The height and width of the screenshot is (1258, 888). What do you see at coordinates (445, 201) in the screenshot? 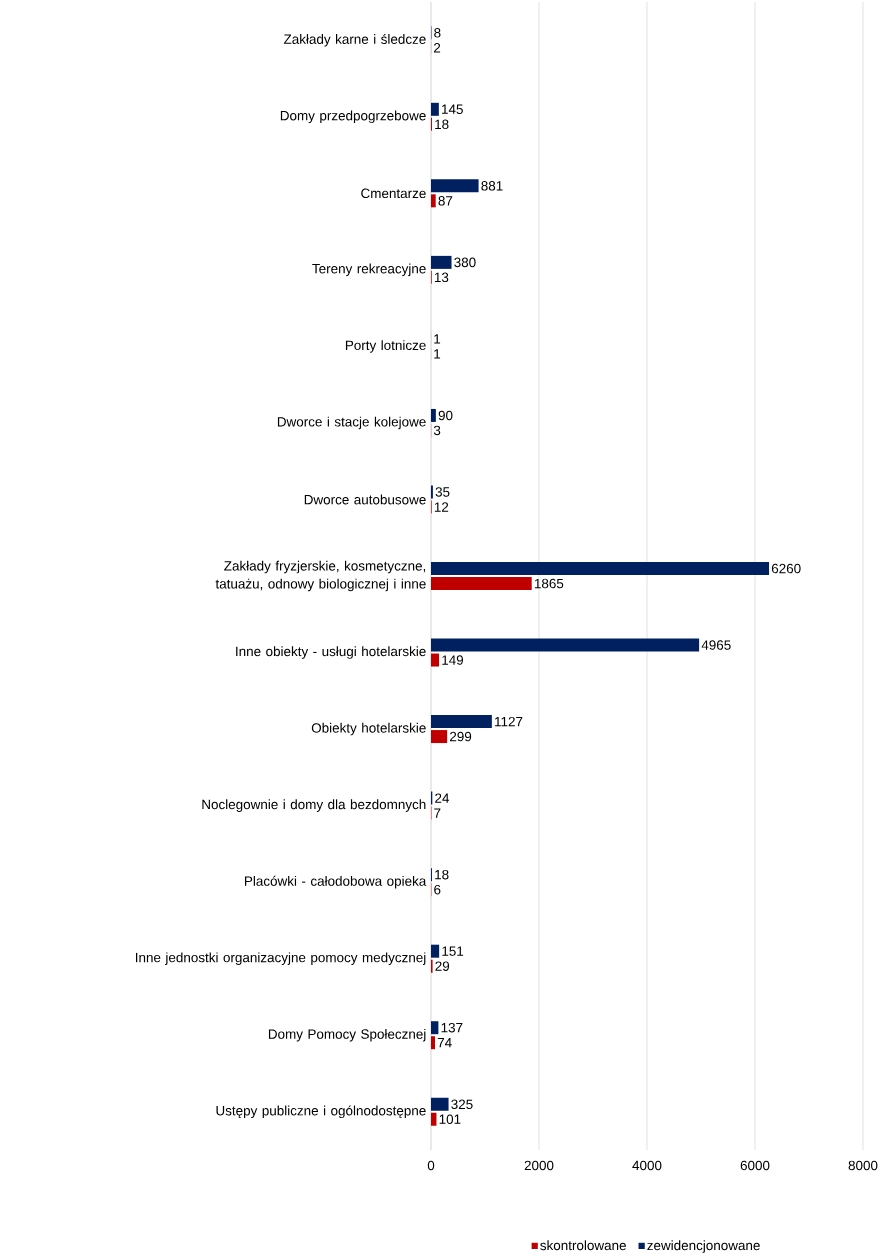
I see `data-label: 87` at bounding box center [445, 201].